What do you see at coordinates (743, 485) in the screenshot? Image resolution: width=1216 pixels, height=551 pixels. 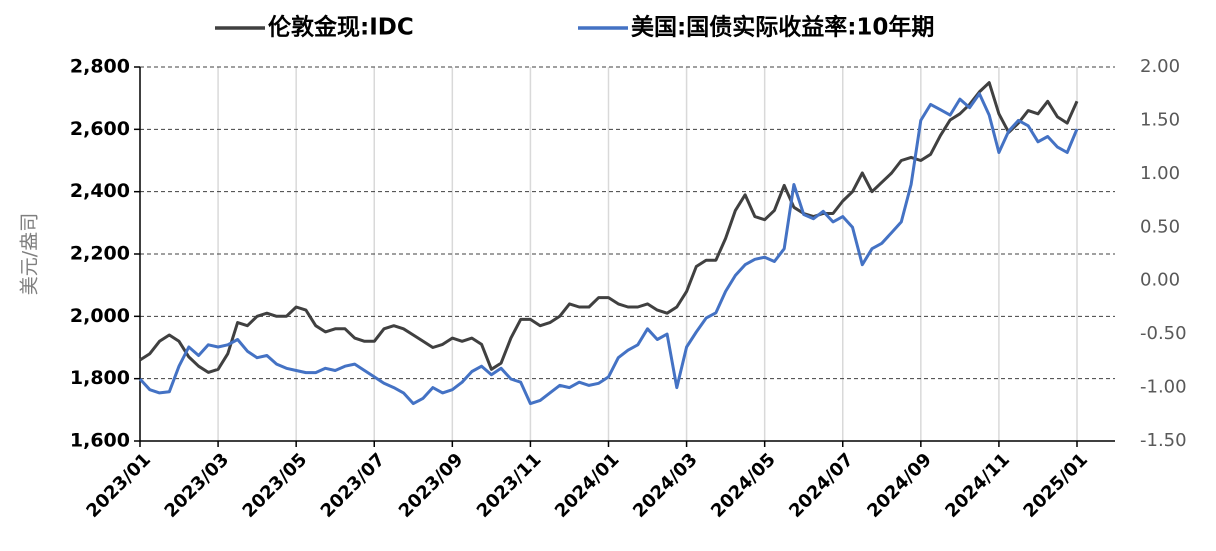 I see `x-tick-label: 2024/05` at bounding box center [743, 485].